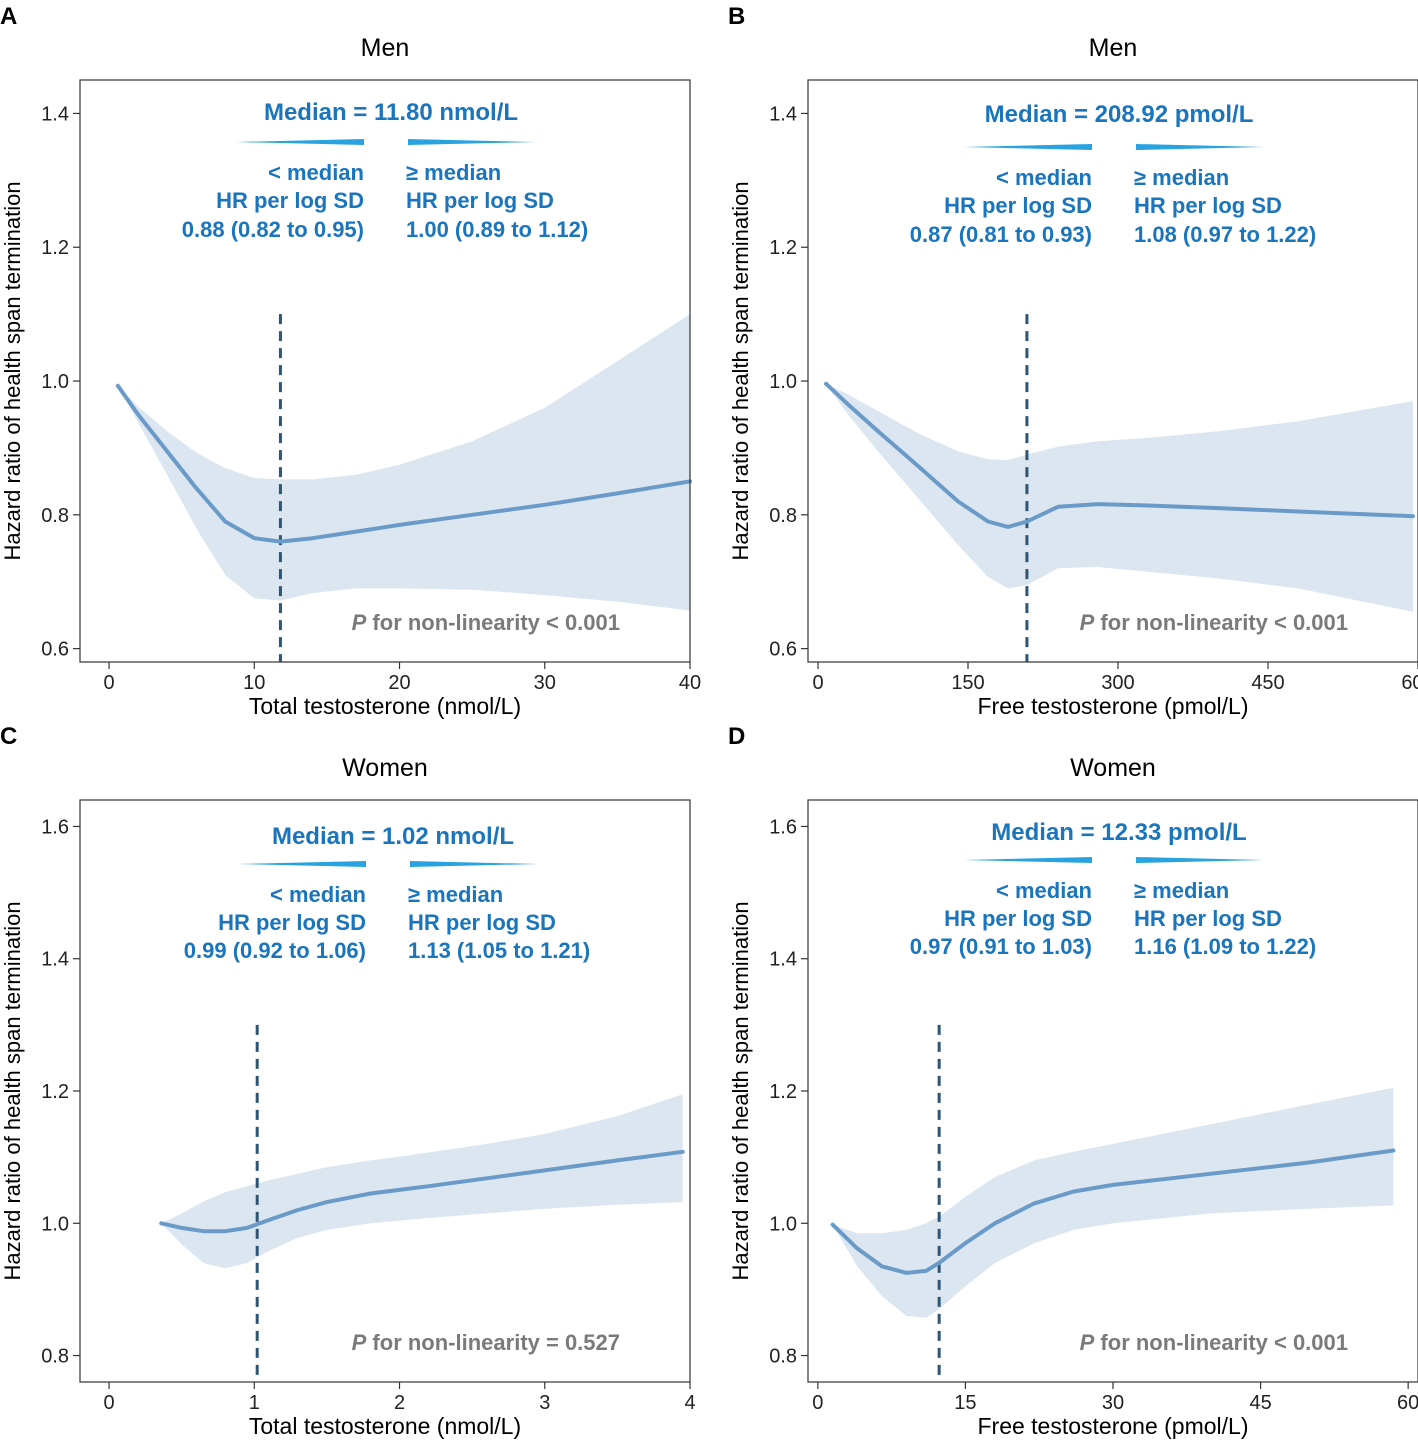 Image resolution: width=1418 pixels, height=1446 pixels. Describe the element at coordinates (1113, 768) in the screenshot. I see `chart-title: Women` at that location.